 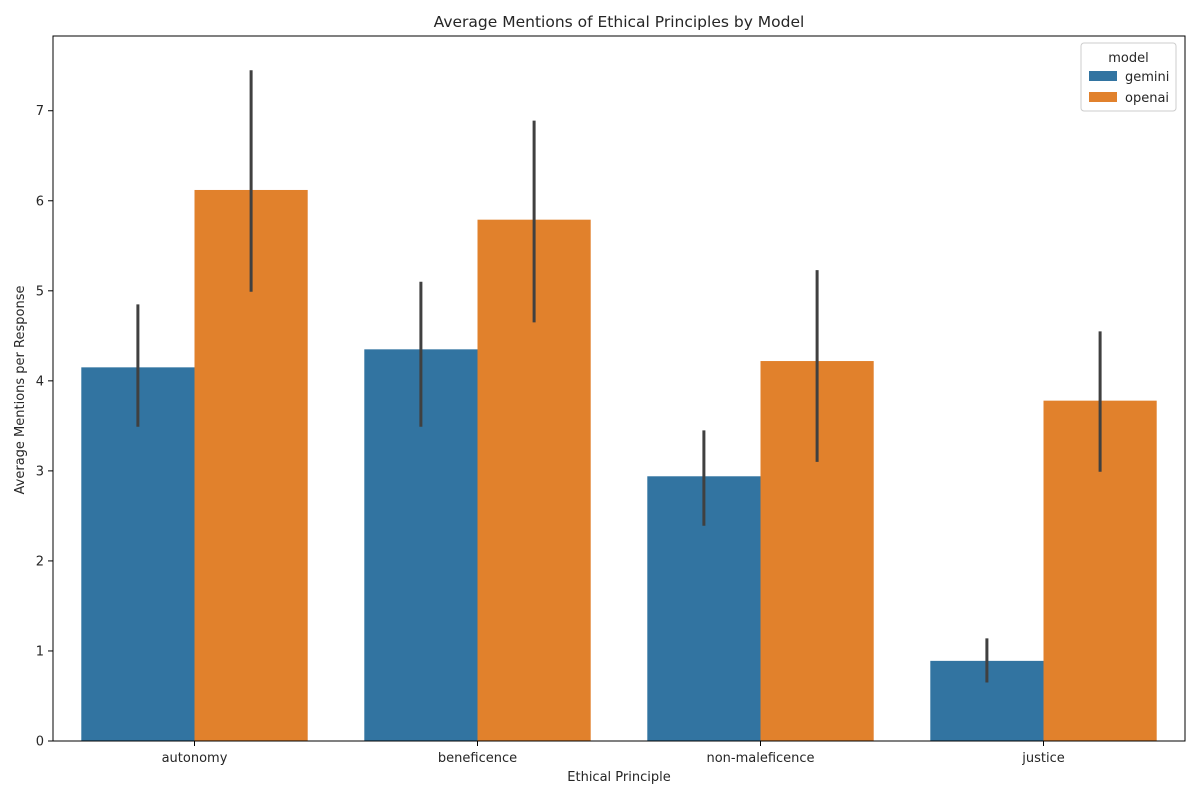 I want to click on y-tick-label: 4, so click(x=40, y=381).